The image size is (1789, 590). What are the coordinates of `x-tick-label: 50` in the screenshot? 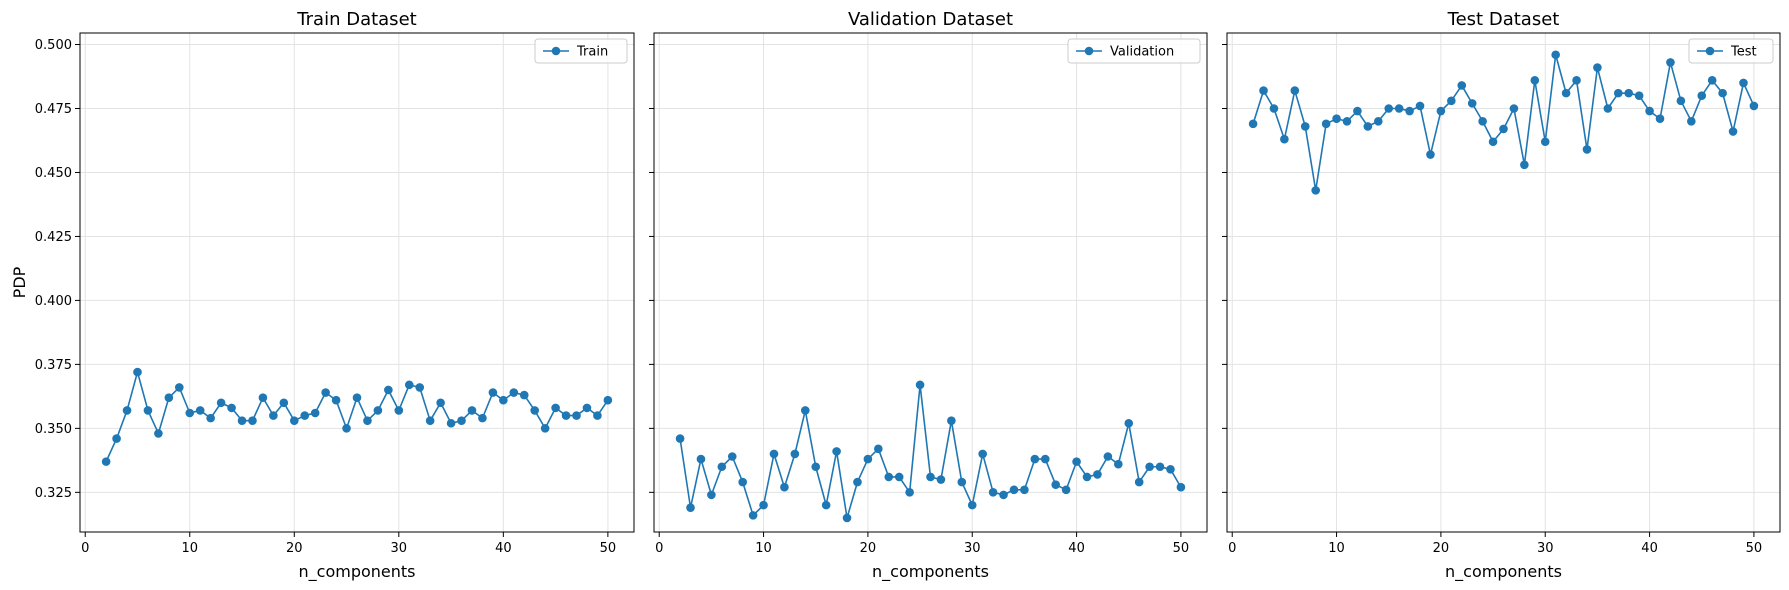 It's located at (1754, 548).